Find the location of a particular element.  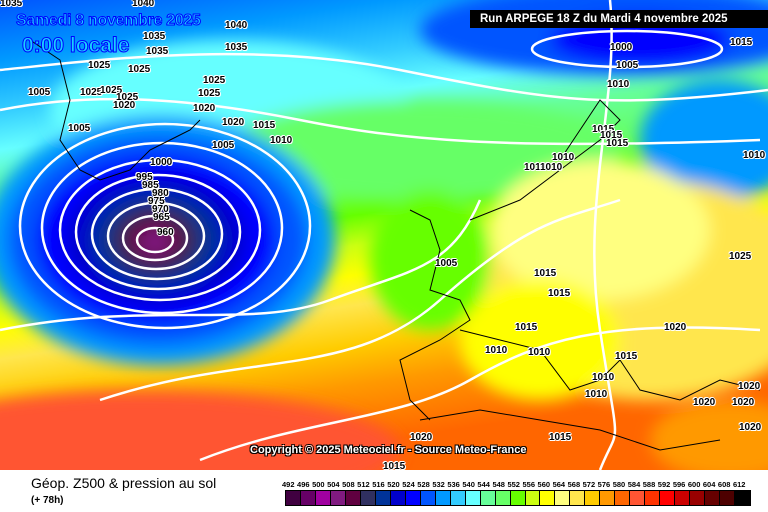

legend-label: 544 is located at coordinates (483, 484).